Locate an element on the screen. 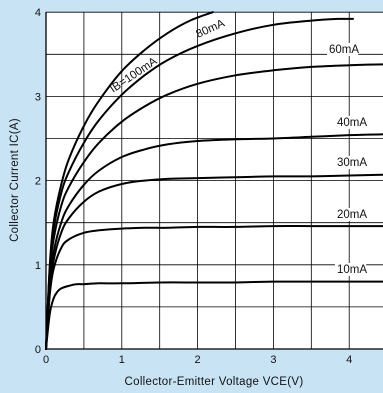 Image resolution: width=383 pixels, height=393 pixels. y-tick-label: 4 is located at coordinates (38, 13).